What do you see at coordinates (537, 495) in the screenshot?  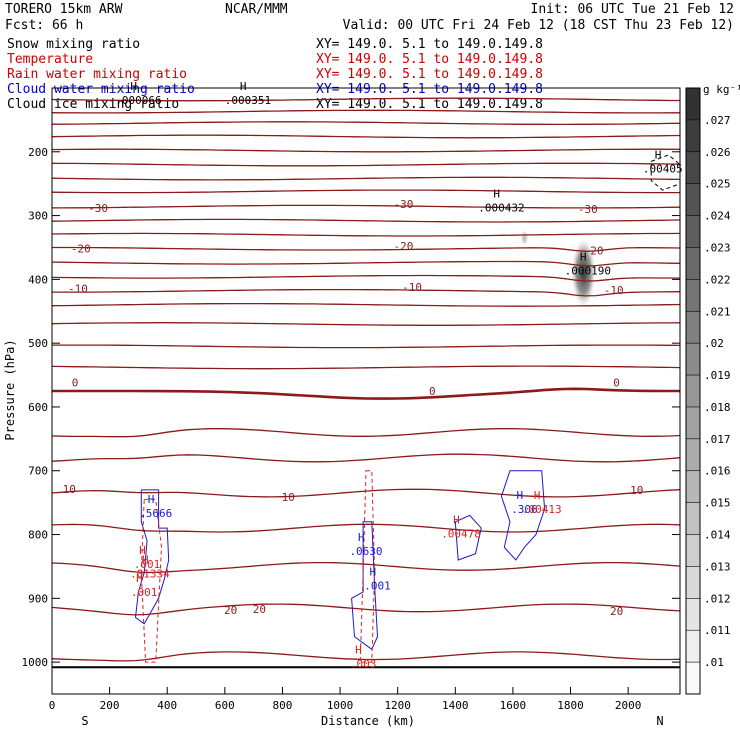 I see `maximum-marker-14: H` at bounding box center [537, 495].